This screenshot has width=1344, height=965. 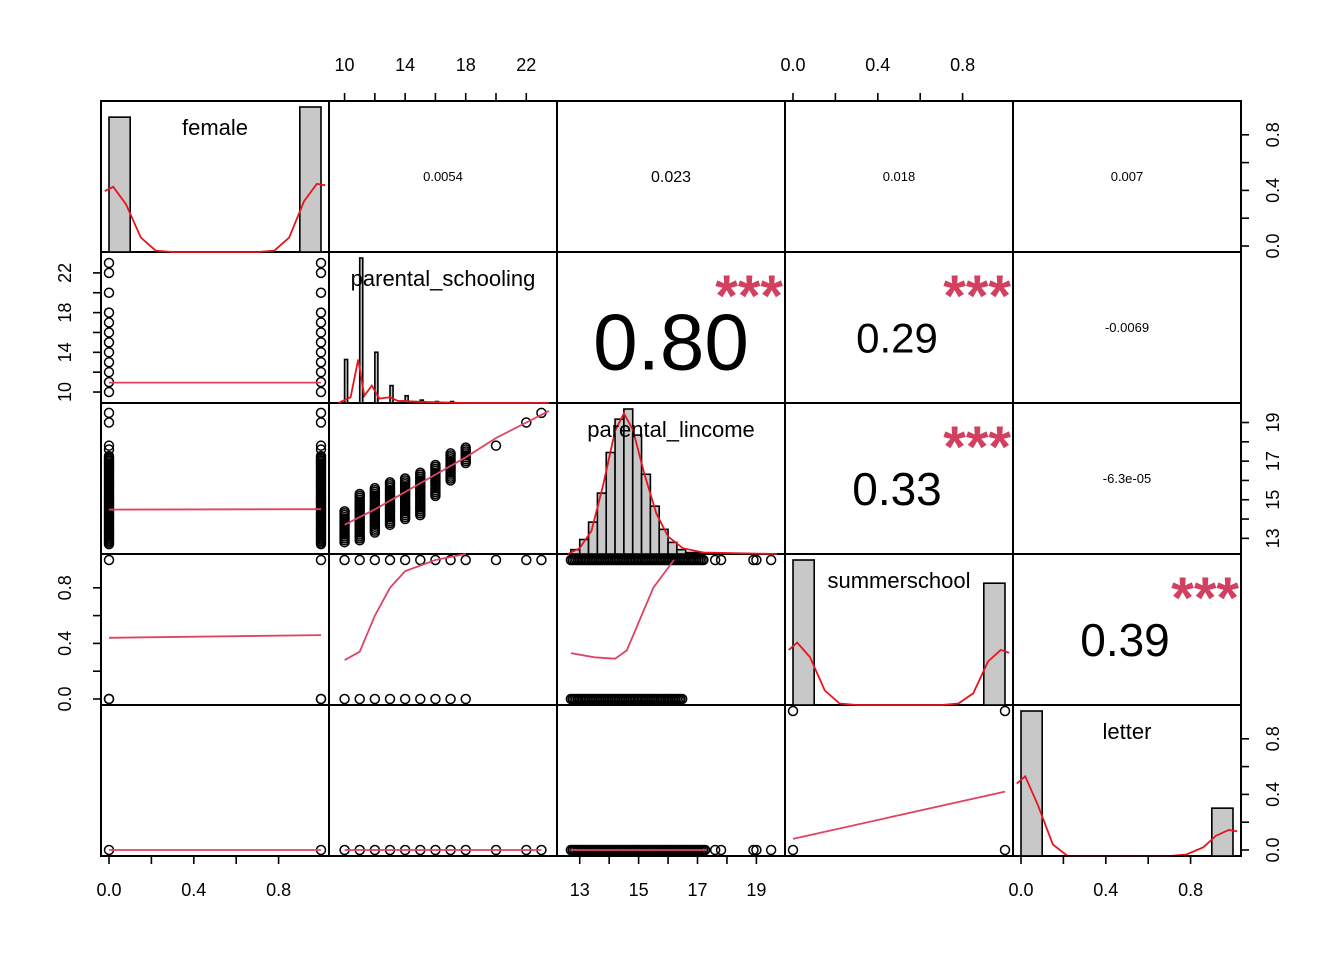 I want to click on correlation-value: -6.3e-05, so click(x=1127, y=478).